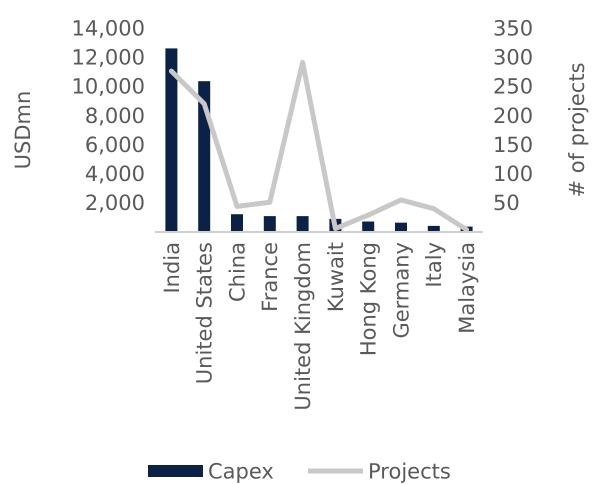 This screenshot has height=484, width=596. Describe the element at coordinates (237, 272) in the screenshot. I see `x-tick-label: China` at that location.